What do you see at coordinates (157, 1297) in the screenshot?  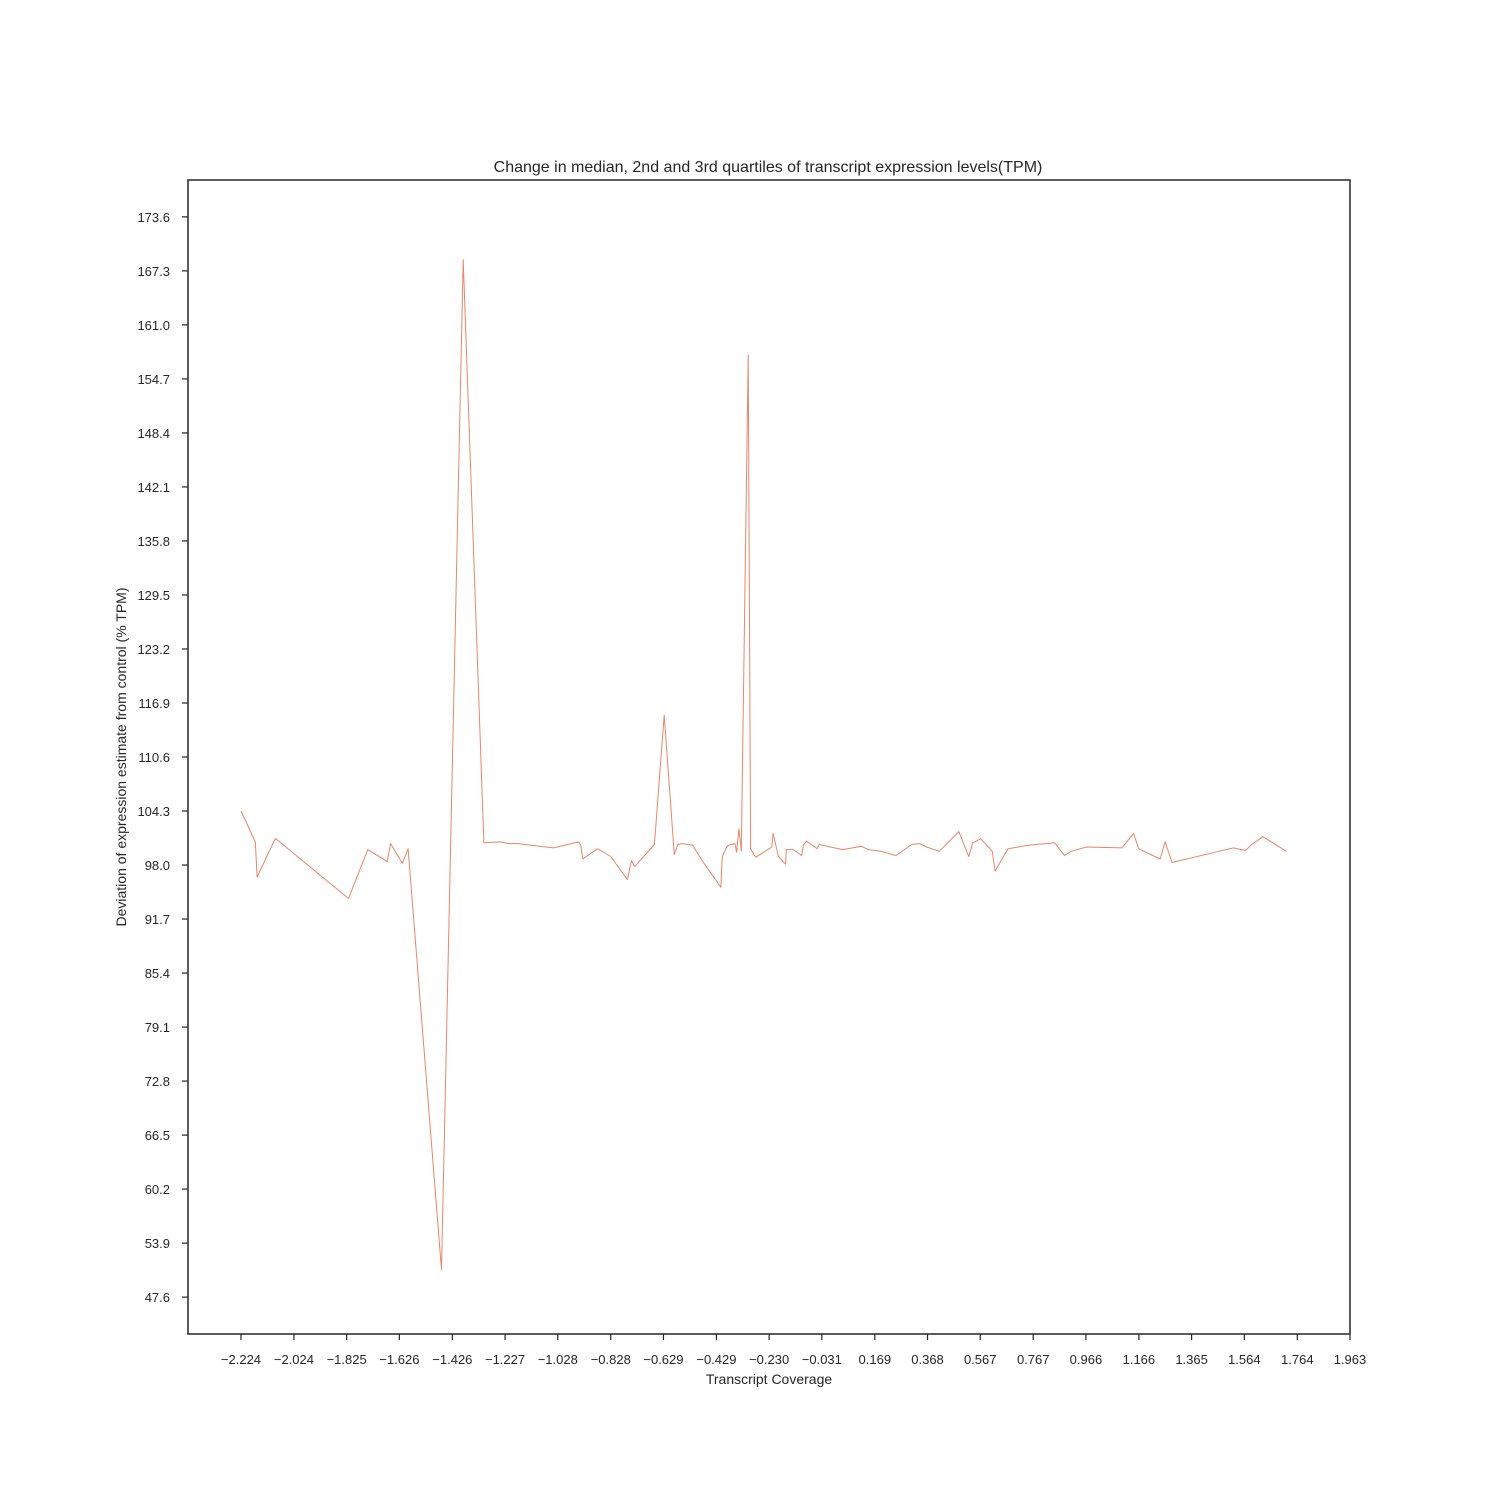 I see `y-tick-label: 47.6` at bounding box center [157, 1297].